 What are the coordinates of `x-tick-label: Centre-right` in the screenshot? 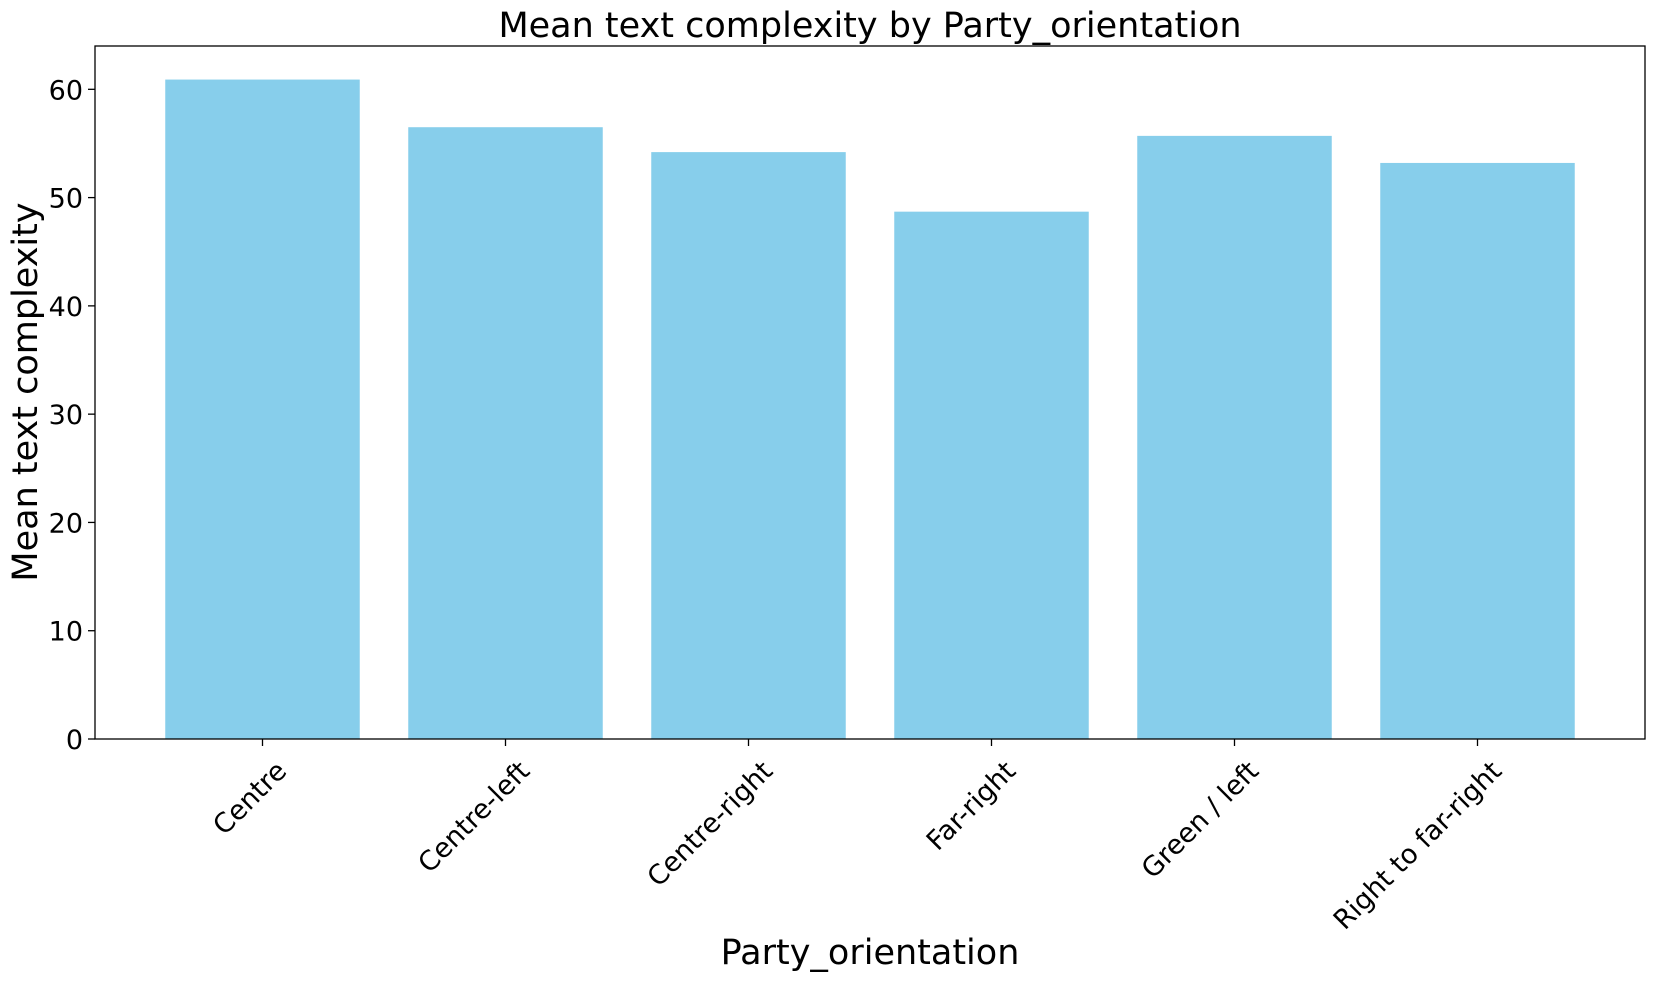 It's located at (711, 825).